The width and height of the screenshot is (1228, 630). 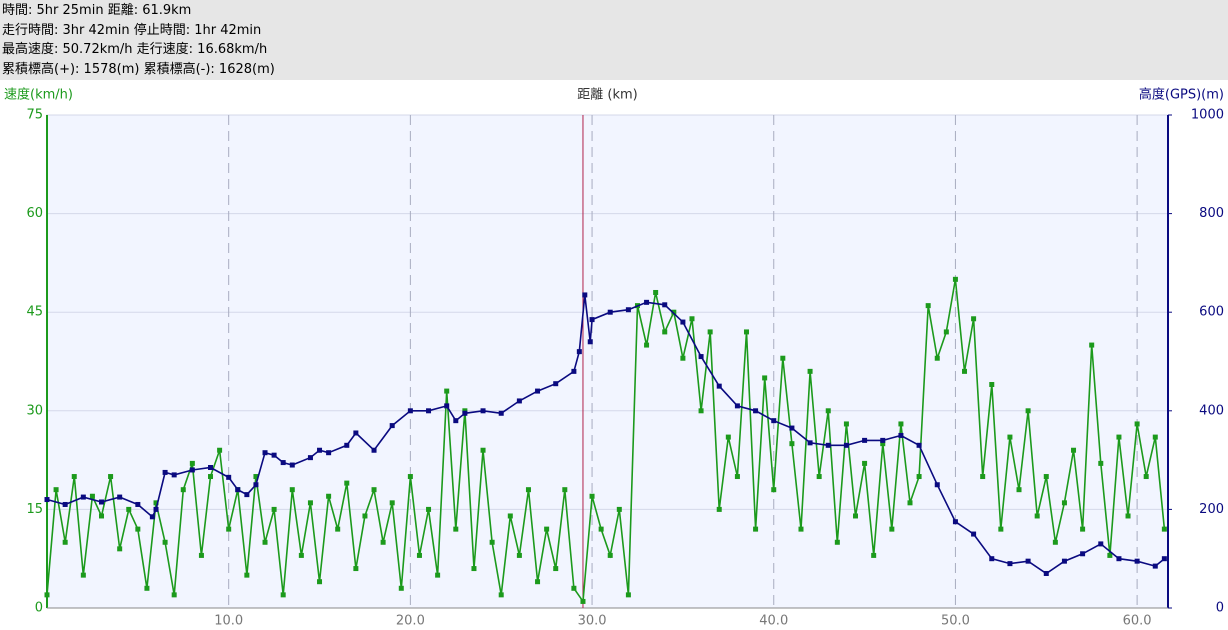 I want to click on y2-tick-label: 600, so click(x=1211, y=312).